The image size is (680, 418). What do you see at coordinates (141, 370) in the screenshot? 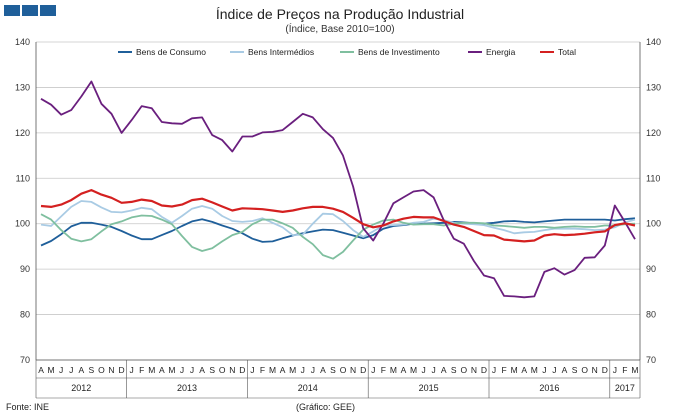
I see `x-tick-month-10: F` at bounding box center [141, 370].